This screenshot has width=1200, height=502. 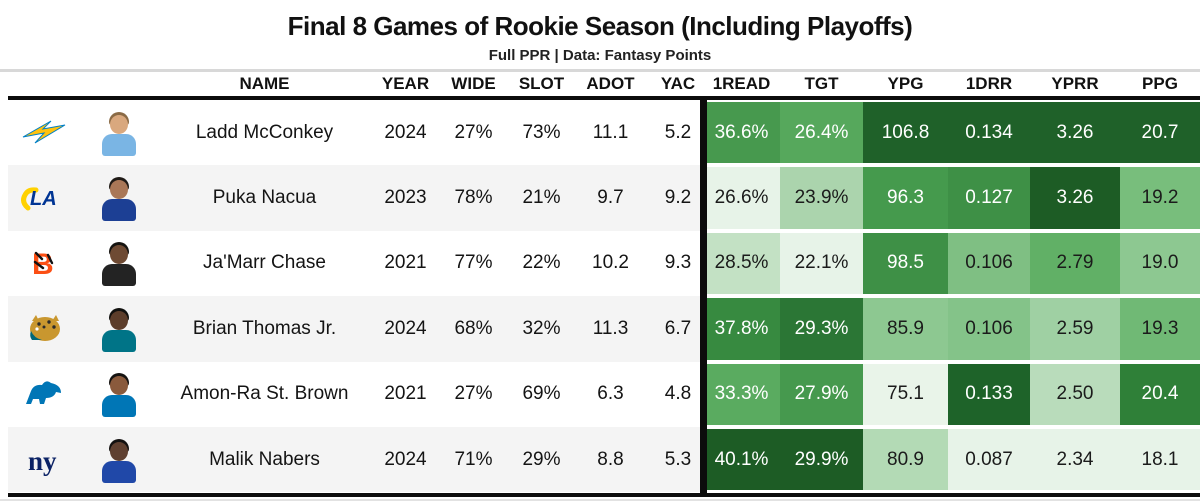 What do you see at coordinates (741, 263) in the screenshot?
I see `heat-cell-1read: 28.5%` at bounding box center [741, 263].